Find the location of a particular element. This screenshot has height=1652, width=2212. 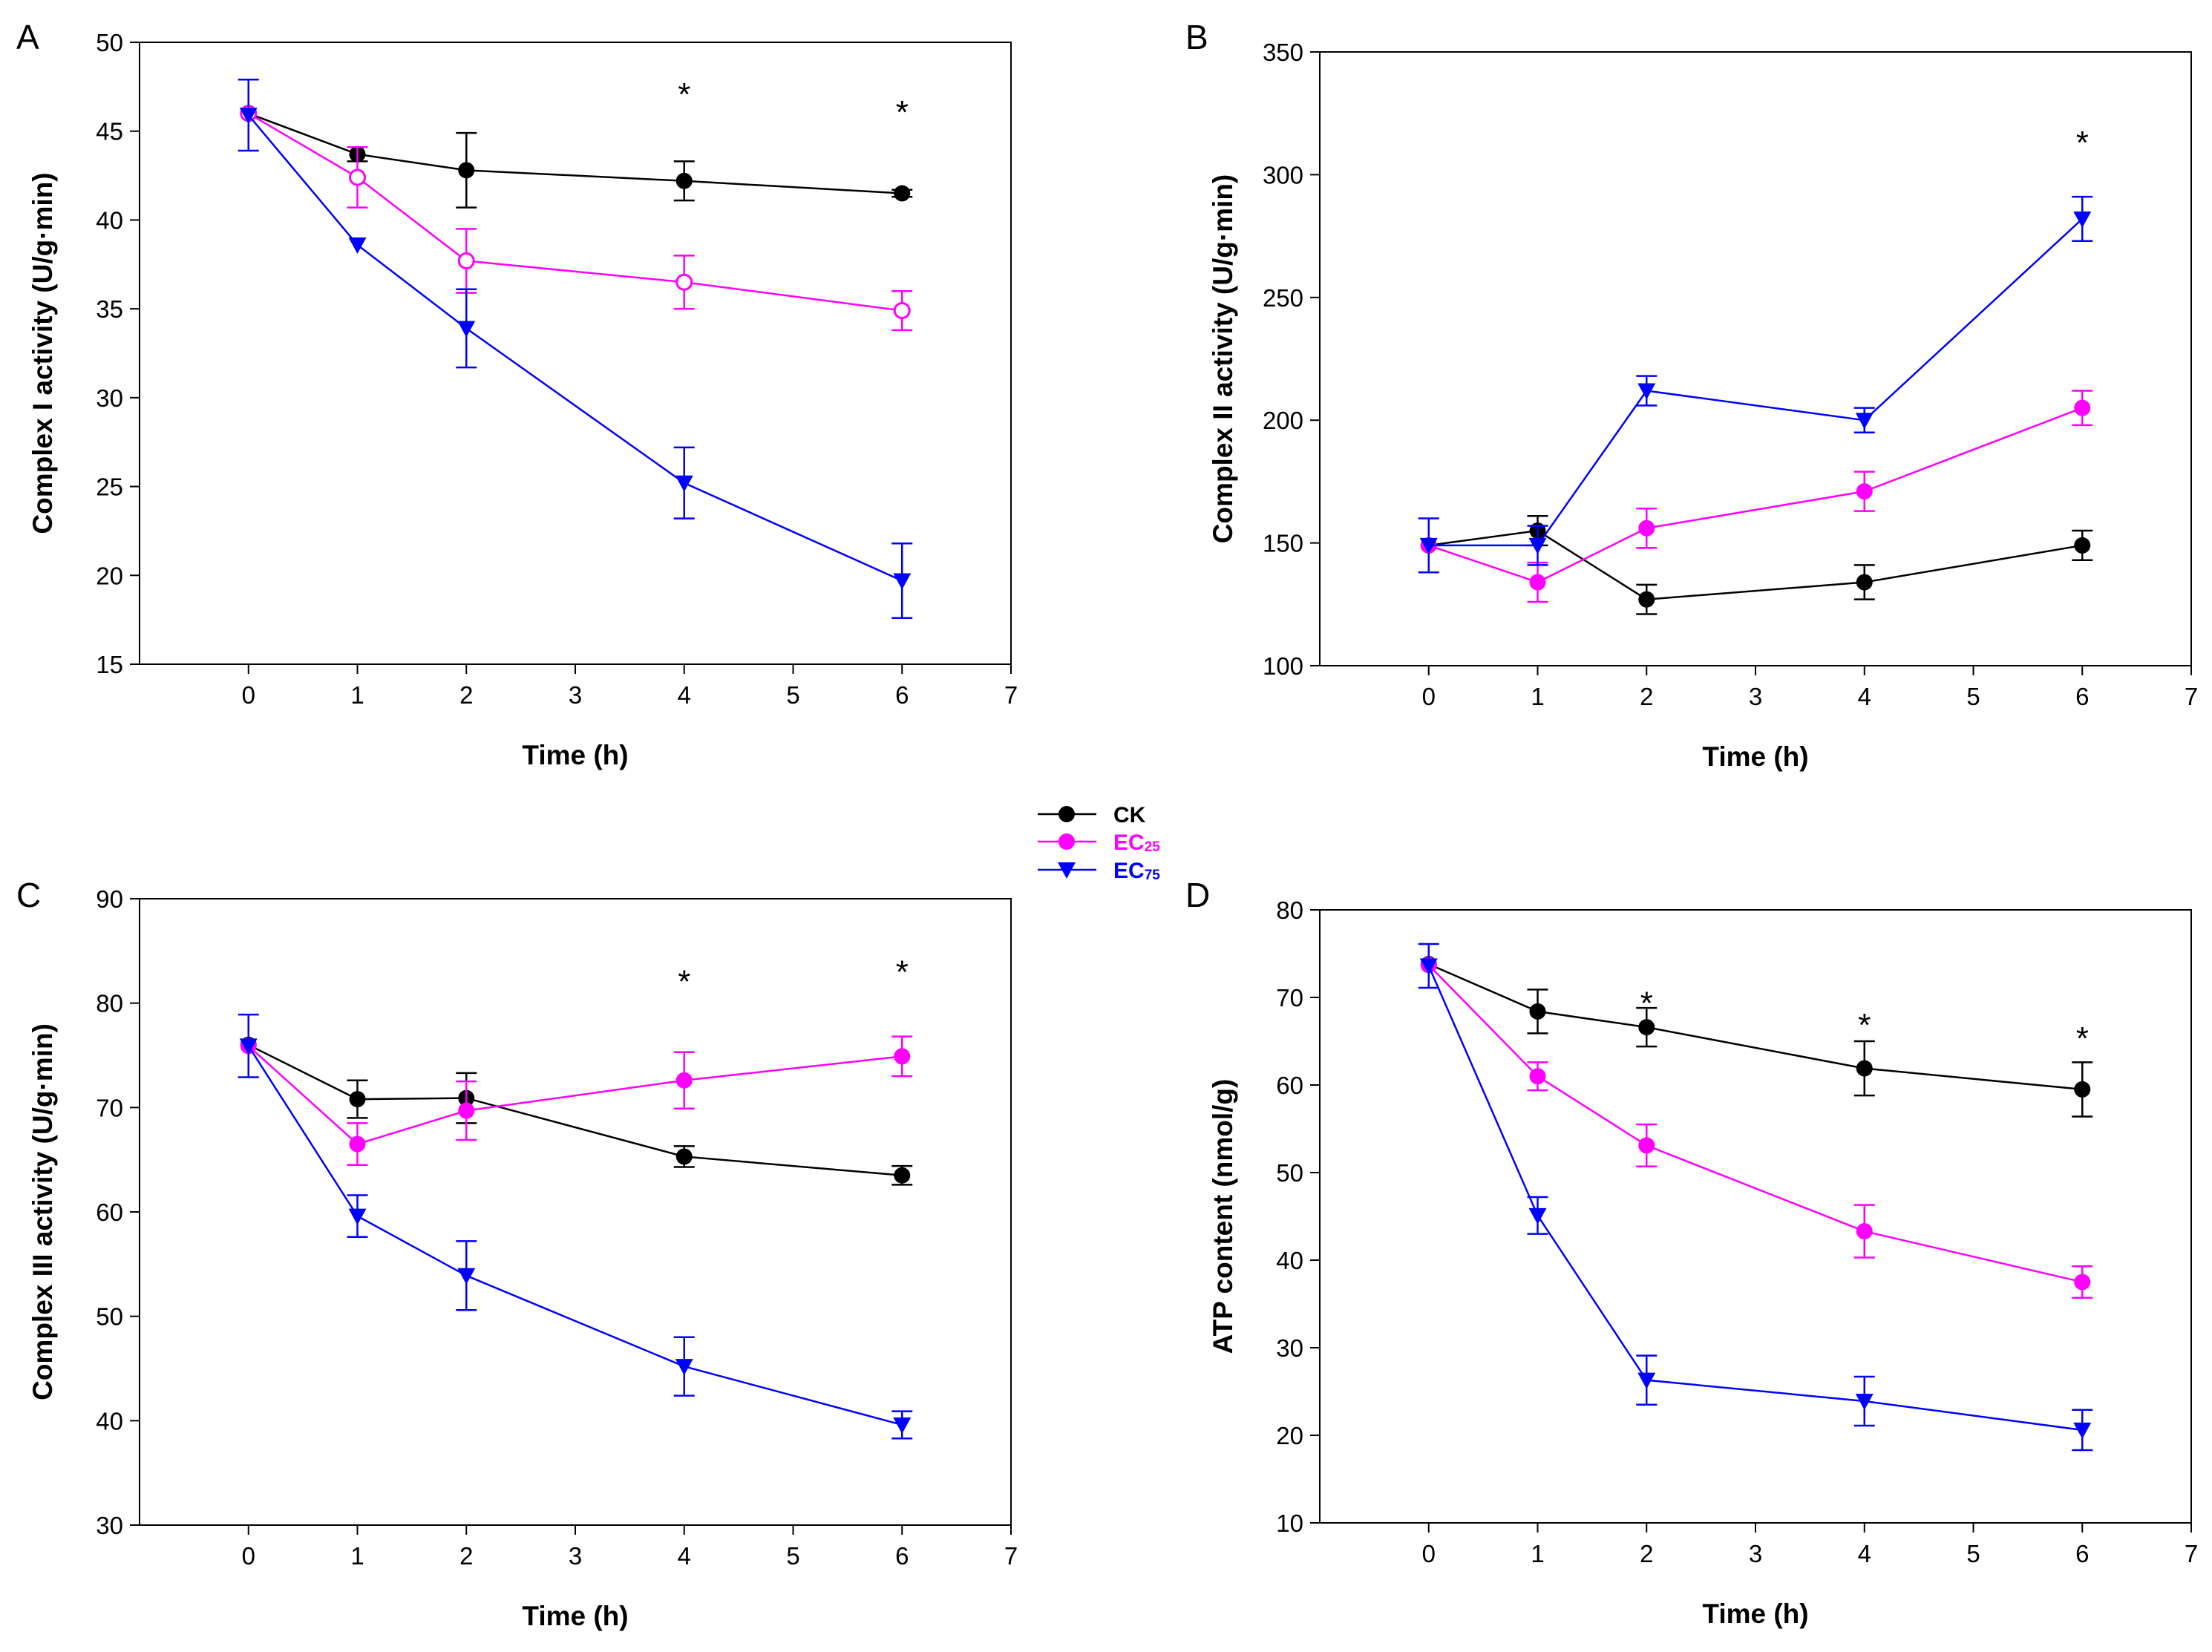

y-axis-label: Complex II activity (U/g·min) is located at coordinates (1223, 359).